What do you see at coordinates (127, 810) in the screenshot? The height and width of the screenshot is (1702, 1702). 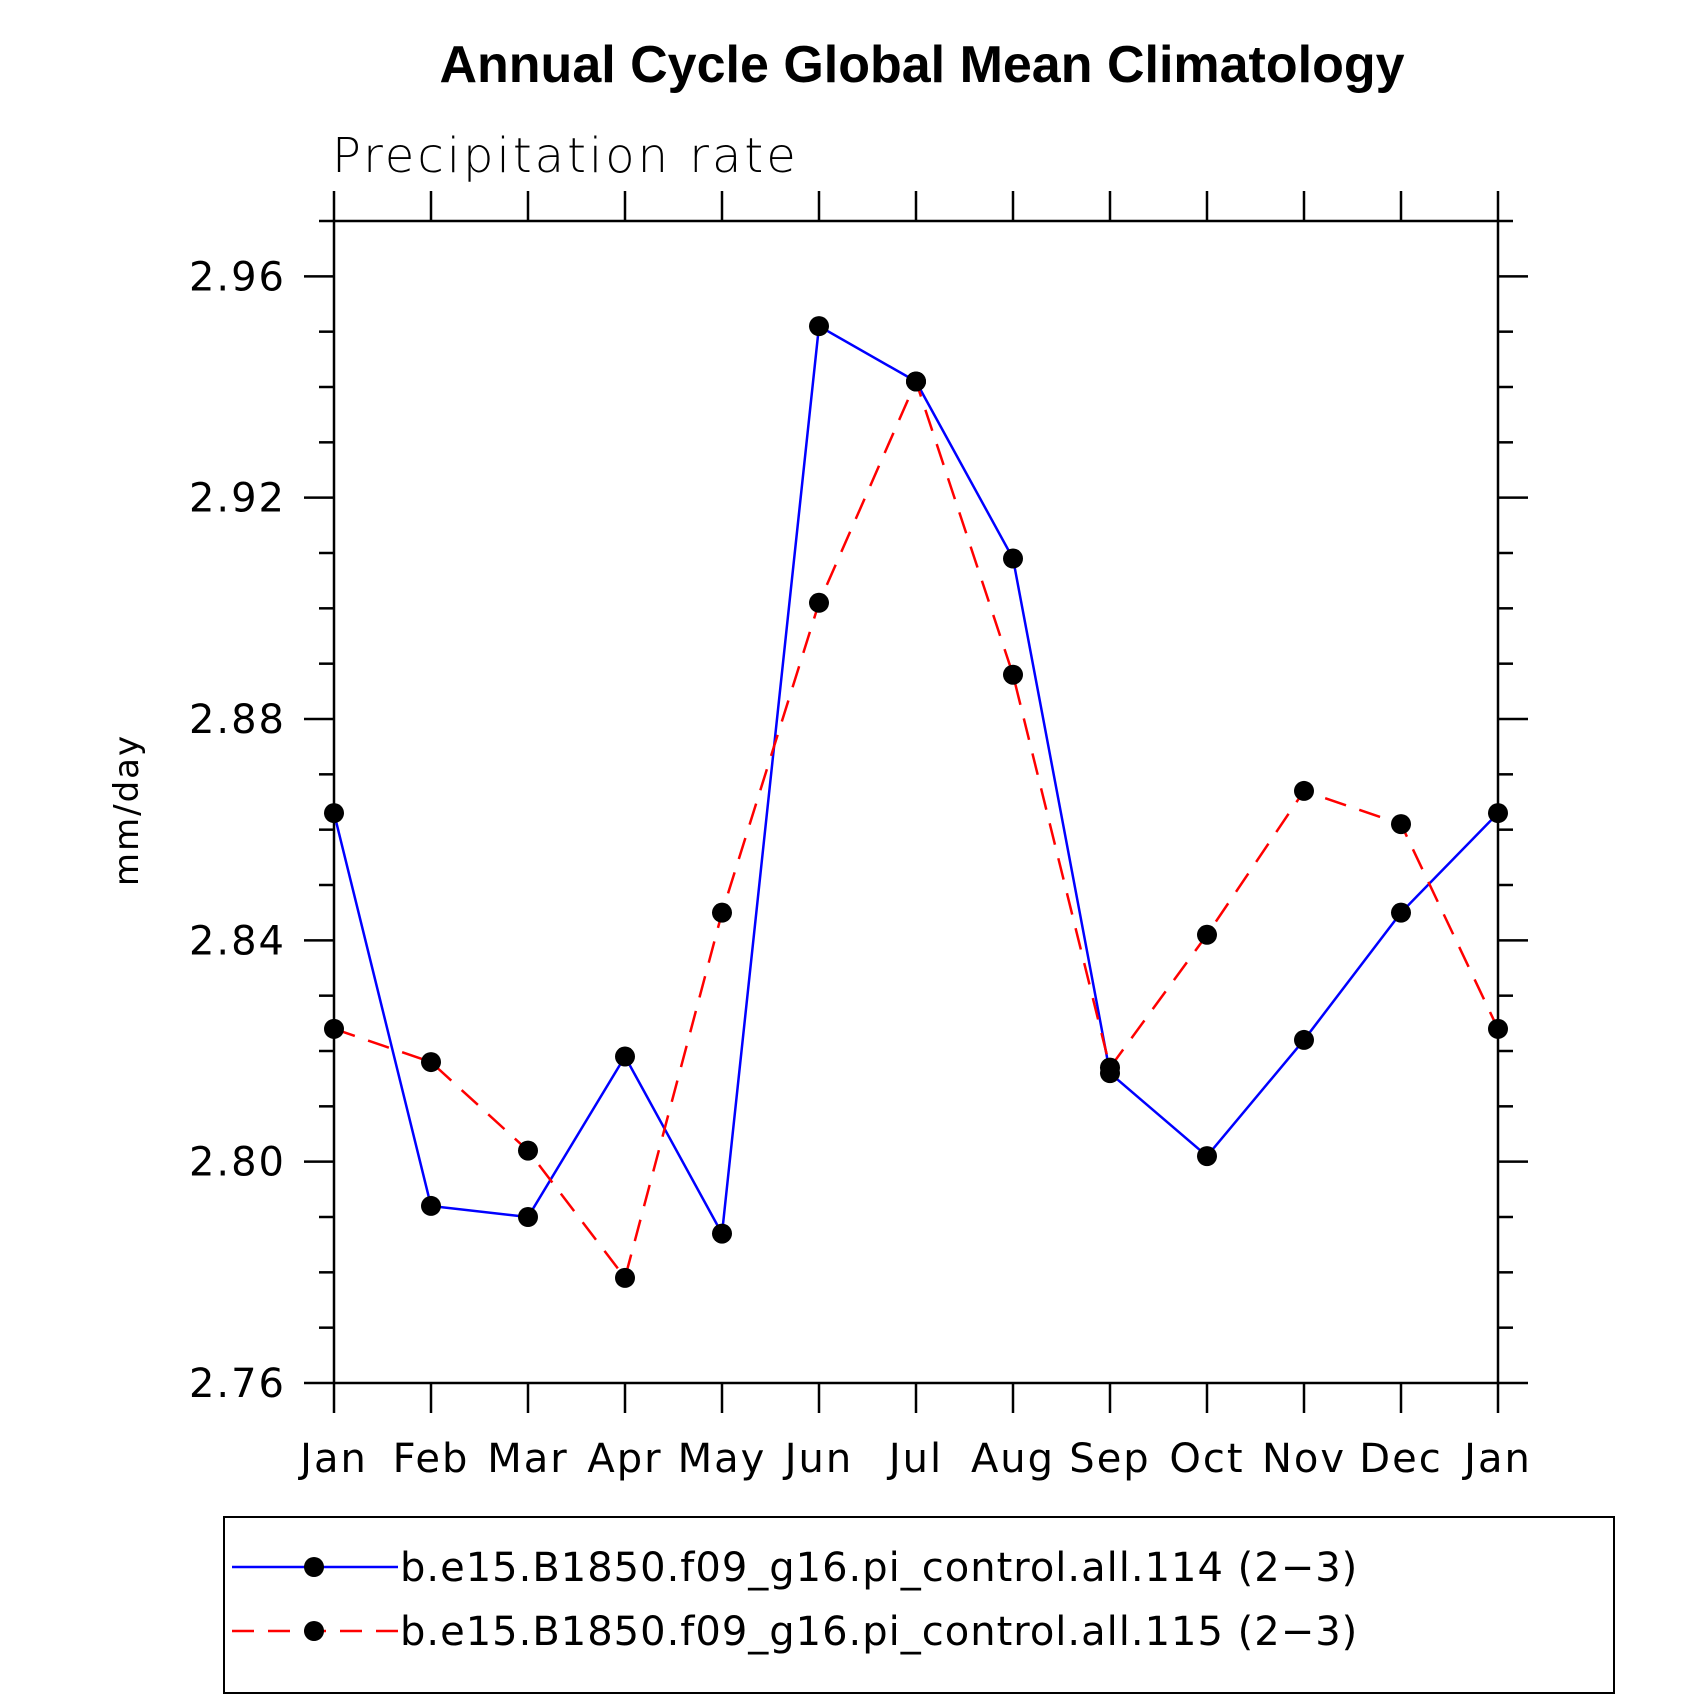 I see `y-axis-label: mm/day` at bounding box center [127, 810].